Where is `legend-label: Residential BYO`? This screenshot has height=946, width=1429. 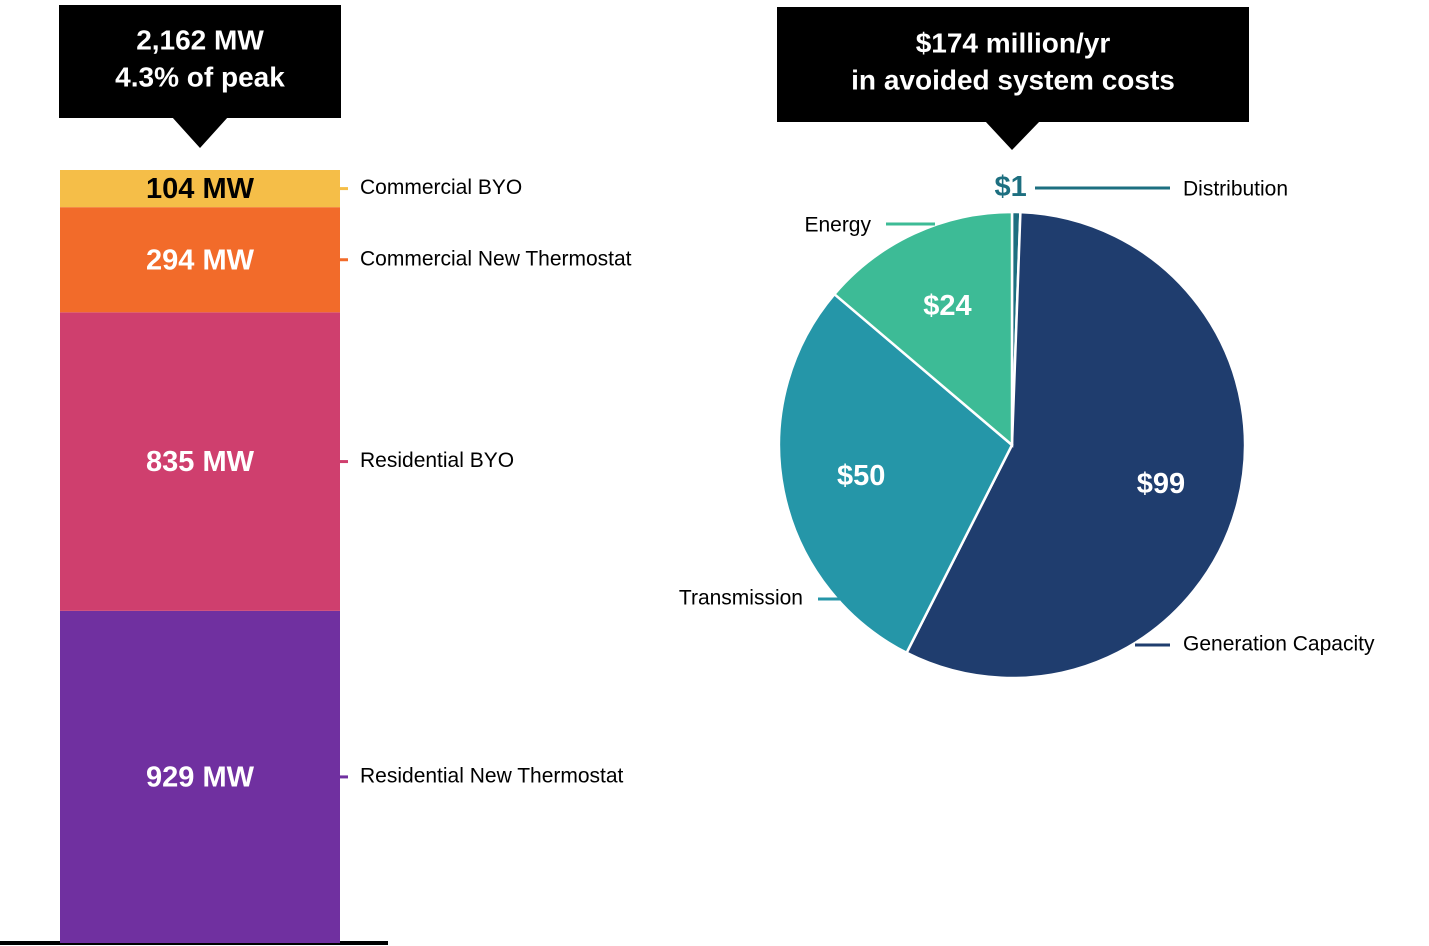 legend-label: Residential BYO is located at coordinates (437, 460).